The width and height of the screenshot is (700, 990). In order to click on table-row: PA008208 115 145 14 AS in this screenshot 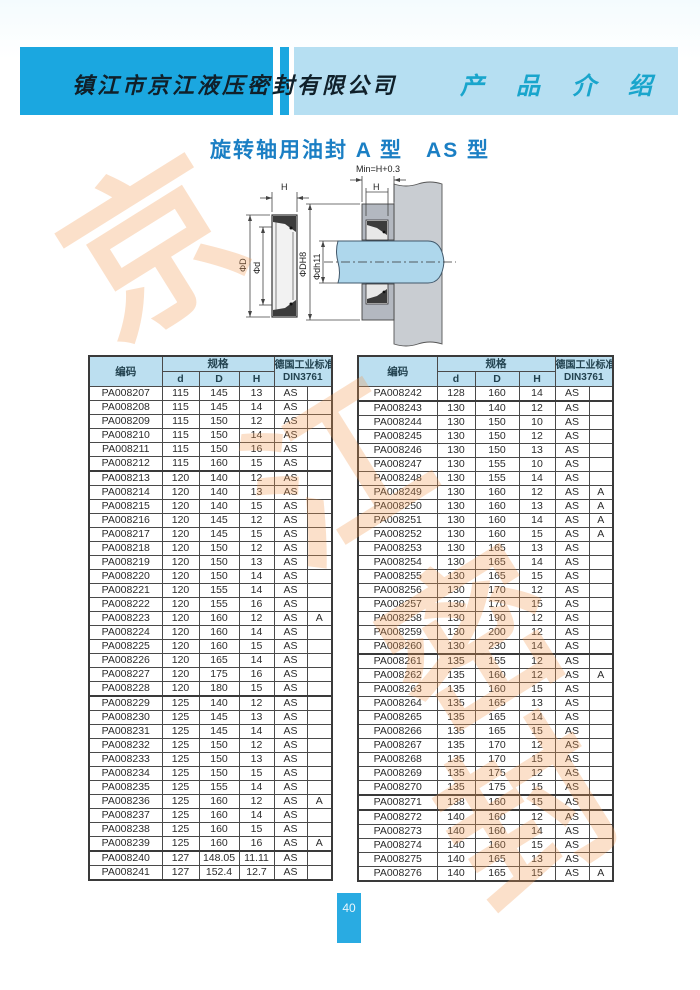, I will do `click(210, 407)`.